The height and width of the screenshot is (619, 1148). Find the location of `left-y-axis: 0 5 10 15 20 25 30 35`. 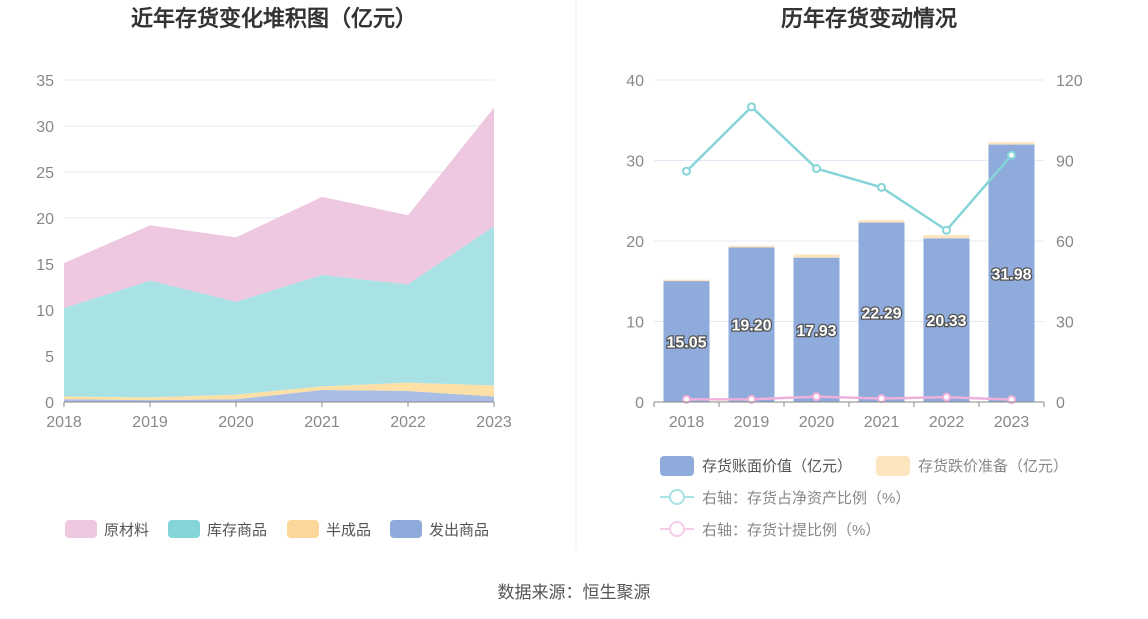

left-y-axis: 0 5 10 15 20 25 30 35 is located at coordinates (45, 242).